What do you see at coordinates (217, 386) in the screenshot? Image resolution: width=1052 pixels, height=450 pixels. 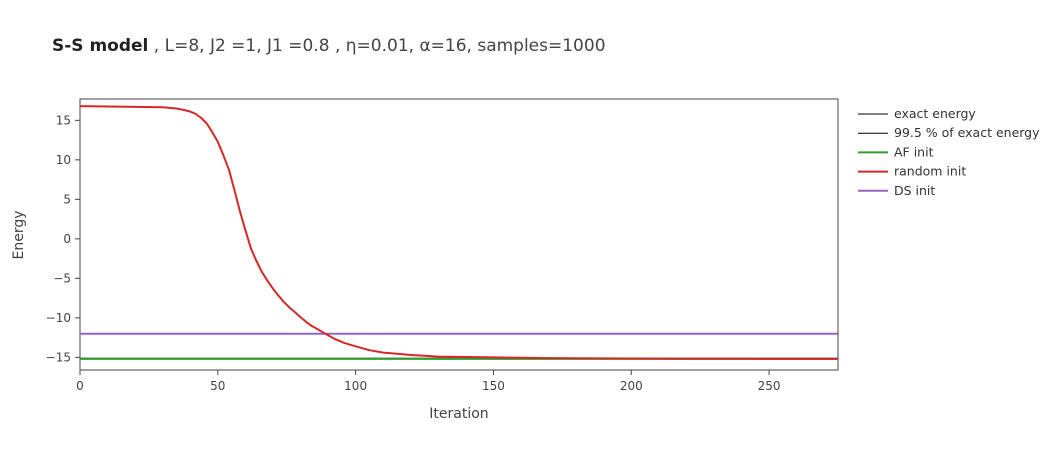 I see `x-tick-label: 50` at bounding box center [217, 386].